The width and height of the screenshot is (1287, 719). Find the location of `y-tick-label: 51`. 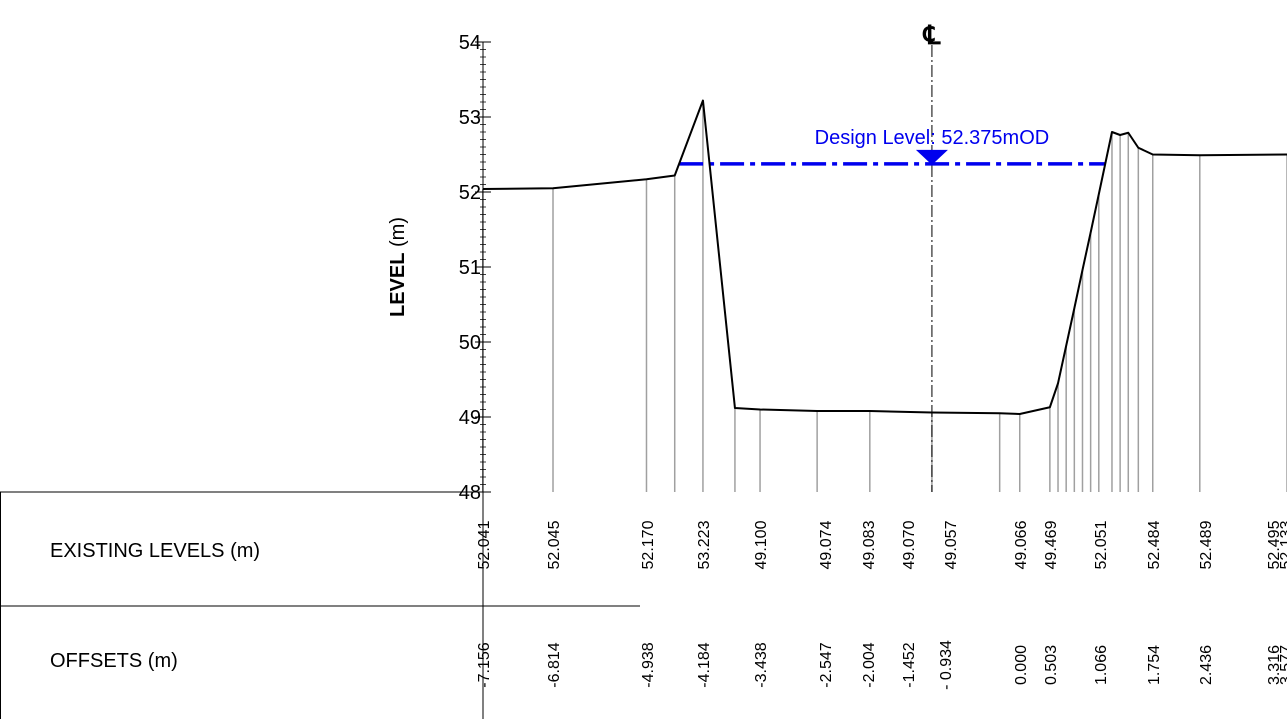

y-tick-label: 51 is located at coordinates (470, 268).